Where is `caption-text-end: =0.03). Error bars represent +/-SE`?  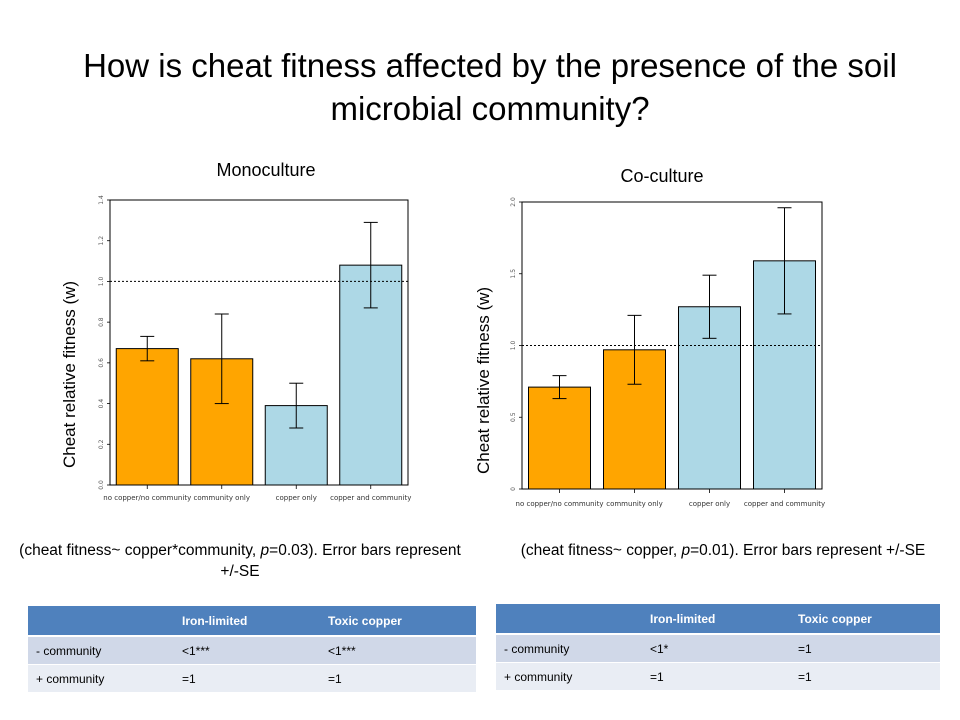
caption-text-end: =0.03). Error bars represent +/-SE is located at coordinates (340, 561).